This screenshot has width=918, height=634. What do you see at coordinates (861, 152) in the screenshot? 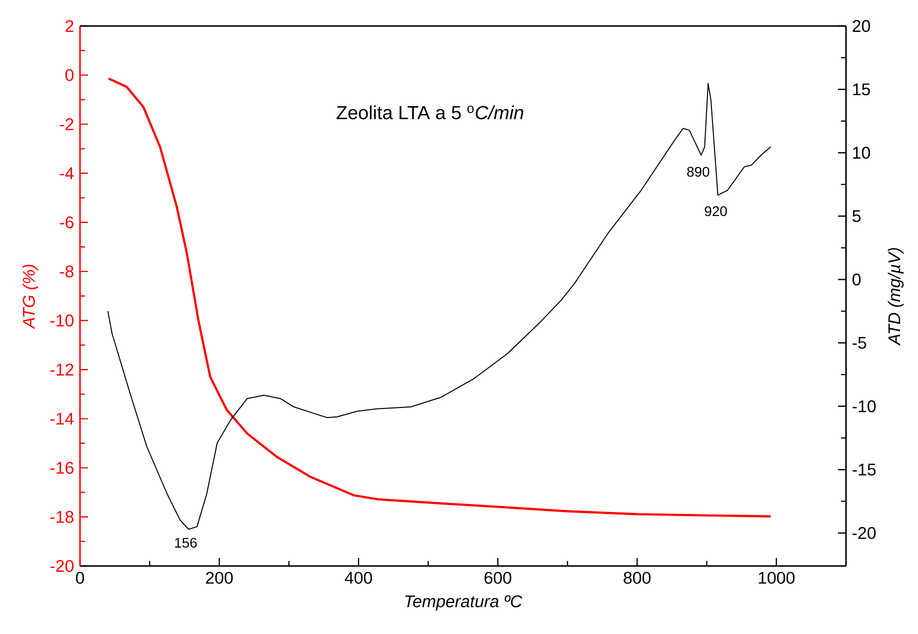
I see `y2-tick-label: 10` at bounding box center [861, 152].